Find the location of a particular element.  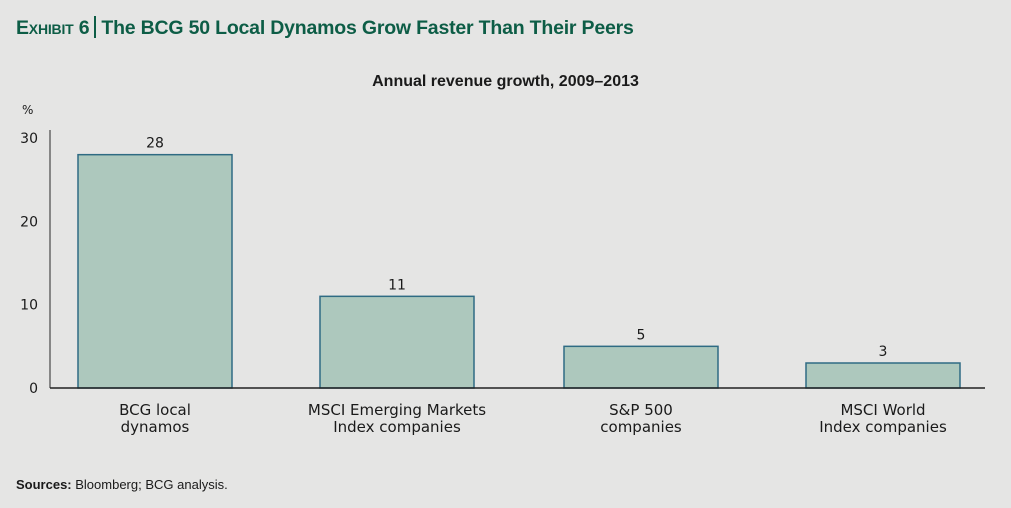

data-label: 3 is located at coordinates (883, 352).